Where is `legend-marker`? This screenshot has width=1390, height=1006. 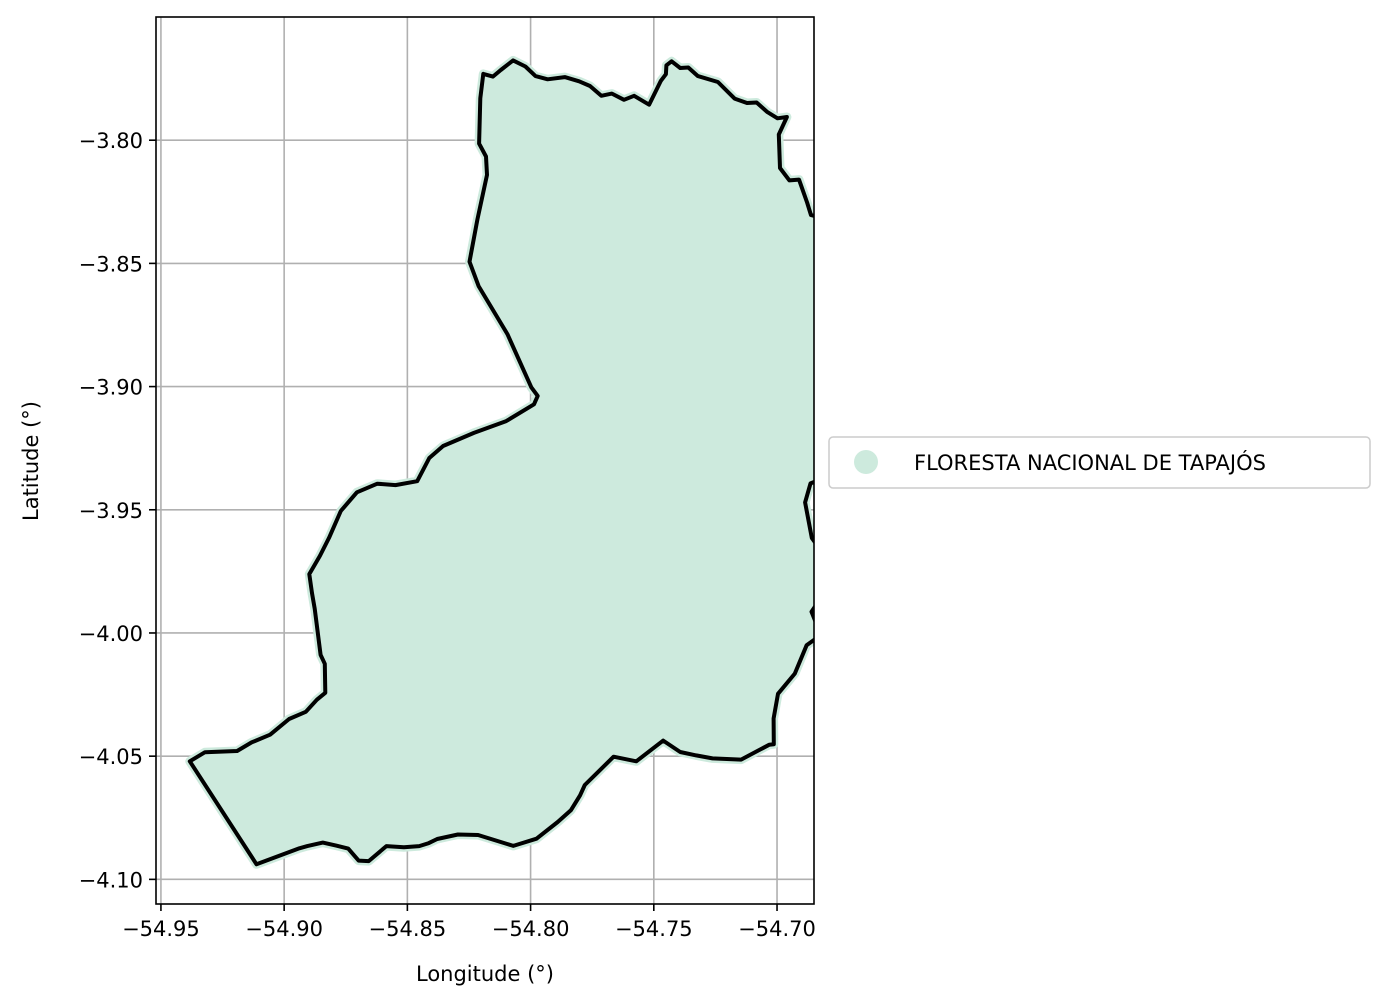 legend-marker is located at coordinates (866, 462).